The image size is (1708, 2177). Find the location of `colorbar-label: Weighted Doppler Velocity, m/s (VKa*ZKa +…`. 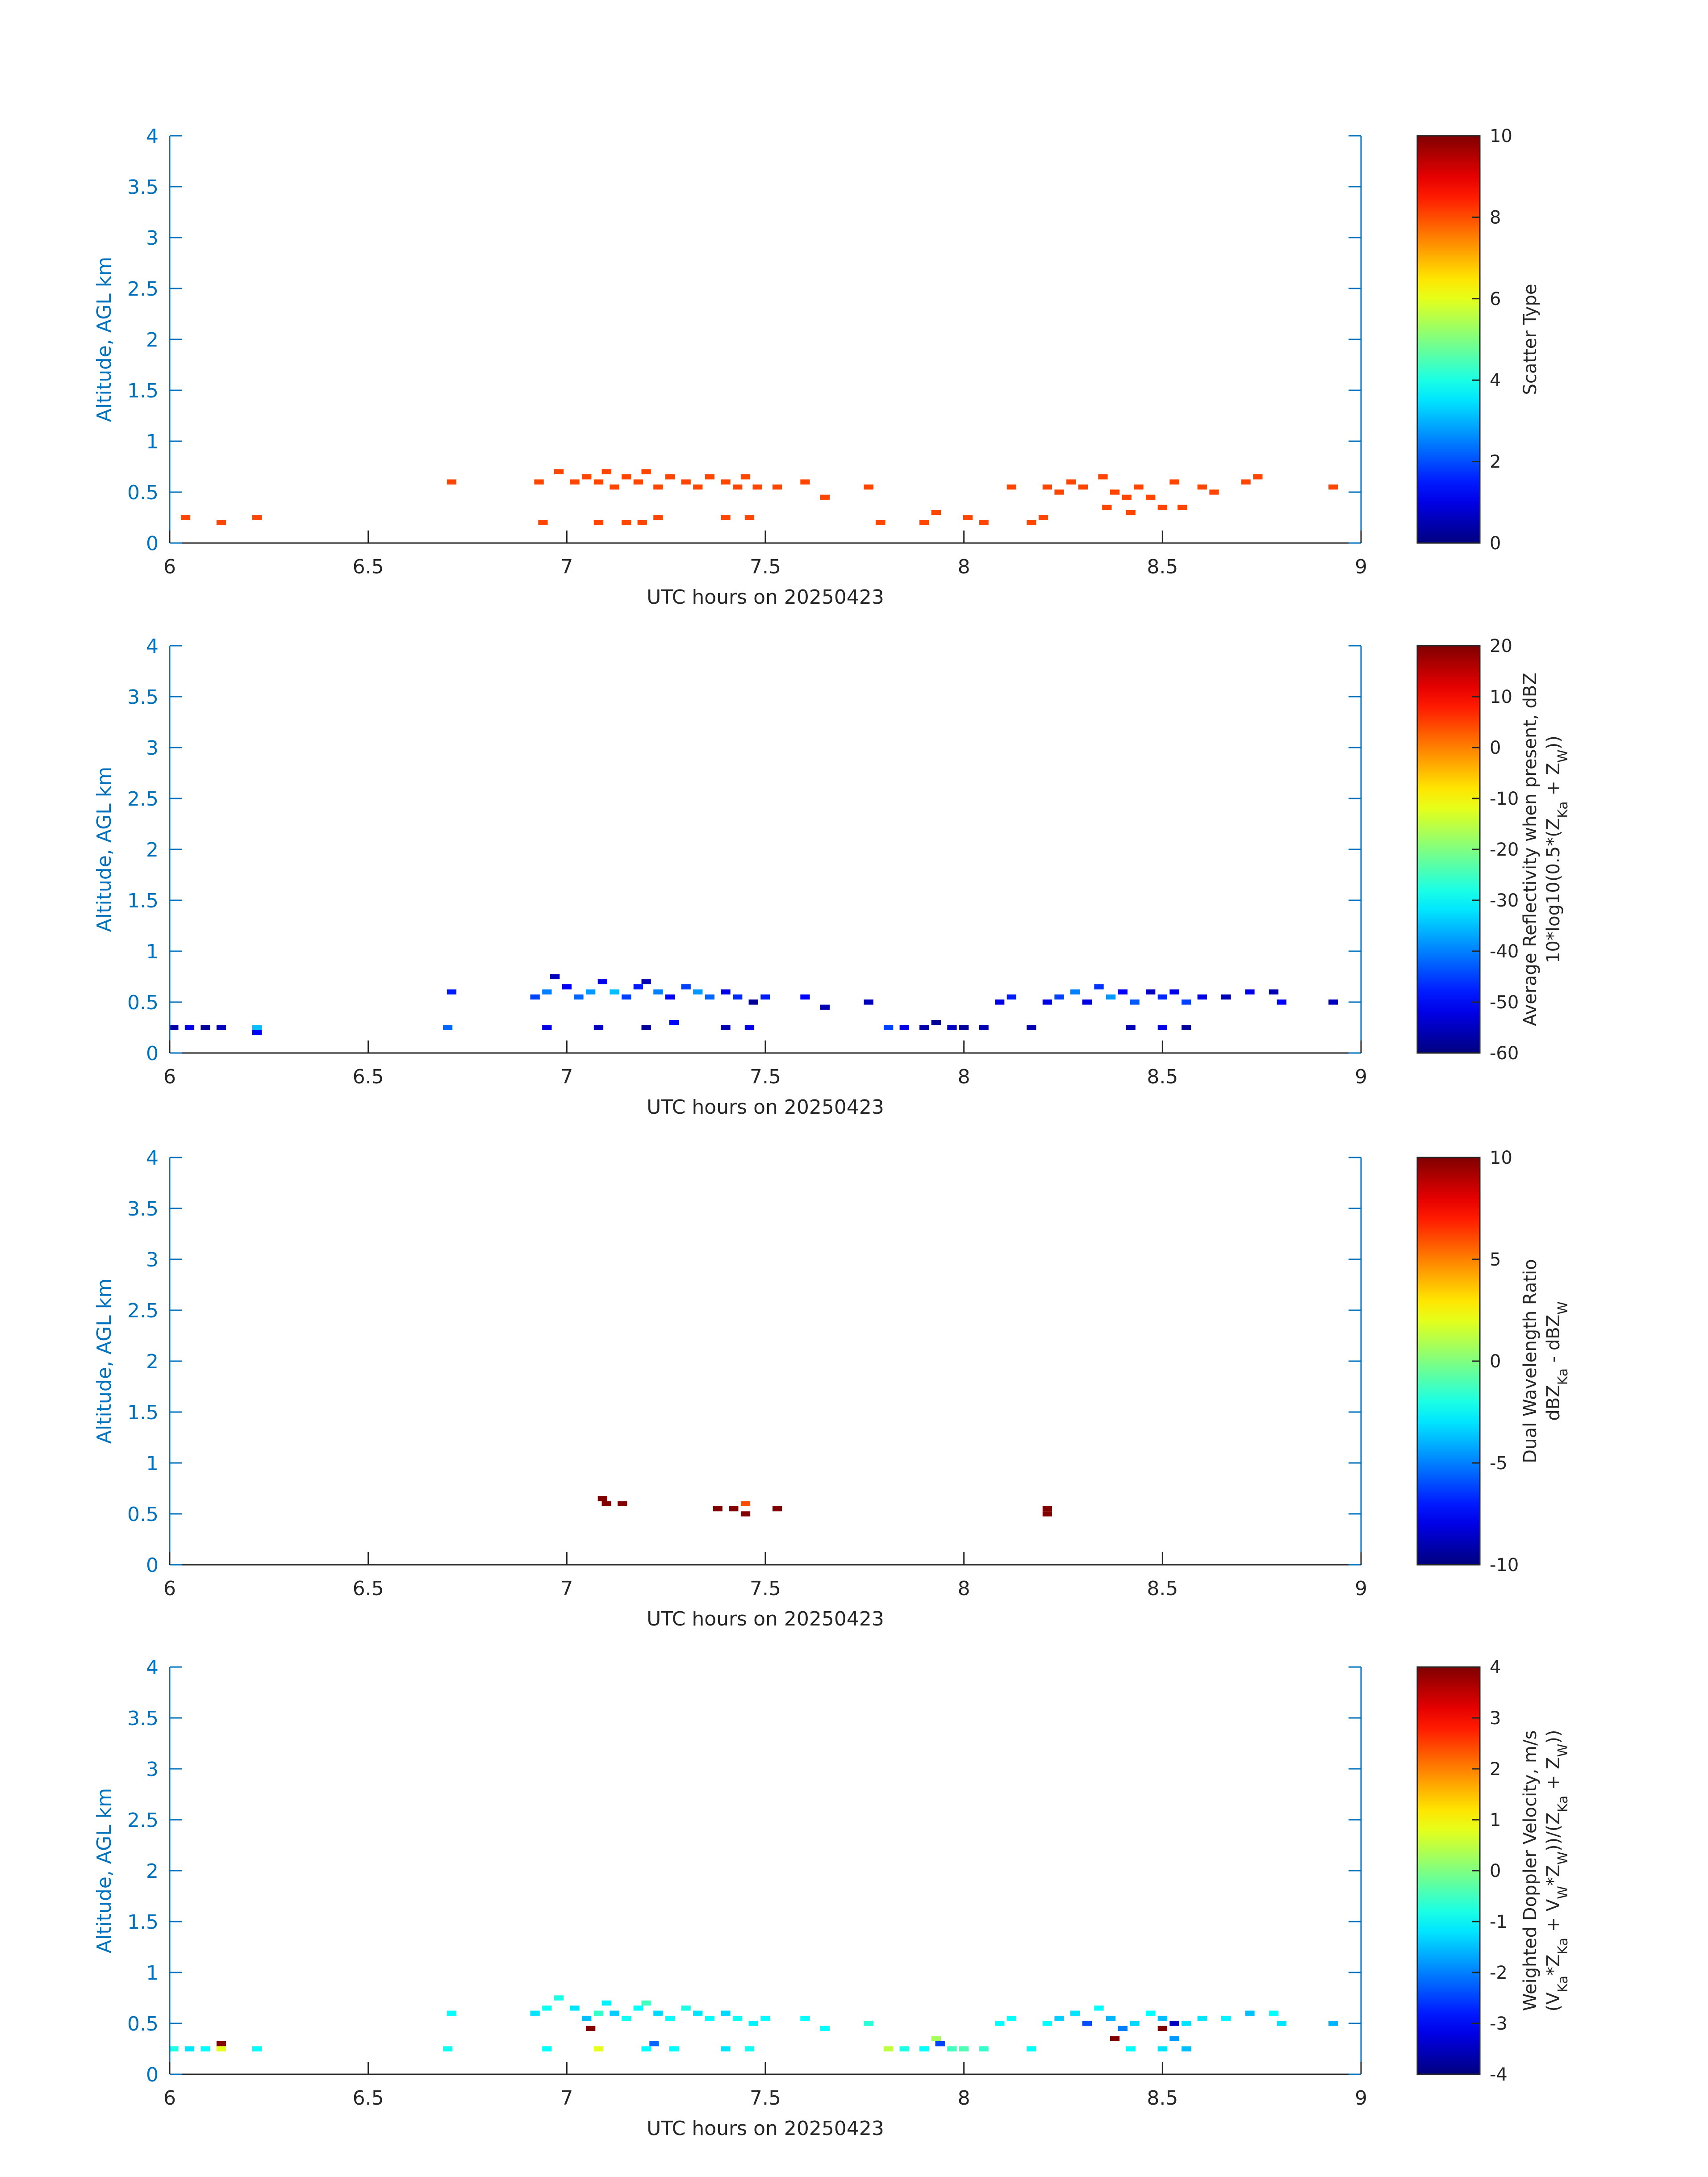

colorbar-label: Weighted Doppler Velocity, m/s (VKa*ZKa +… is located at coordinates (1545, 1871).